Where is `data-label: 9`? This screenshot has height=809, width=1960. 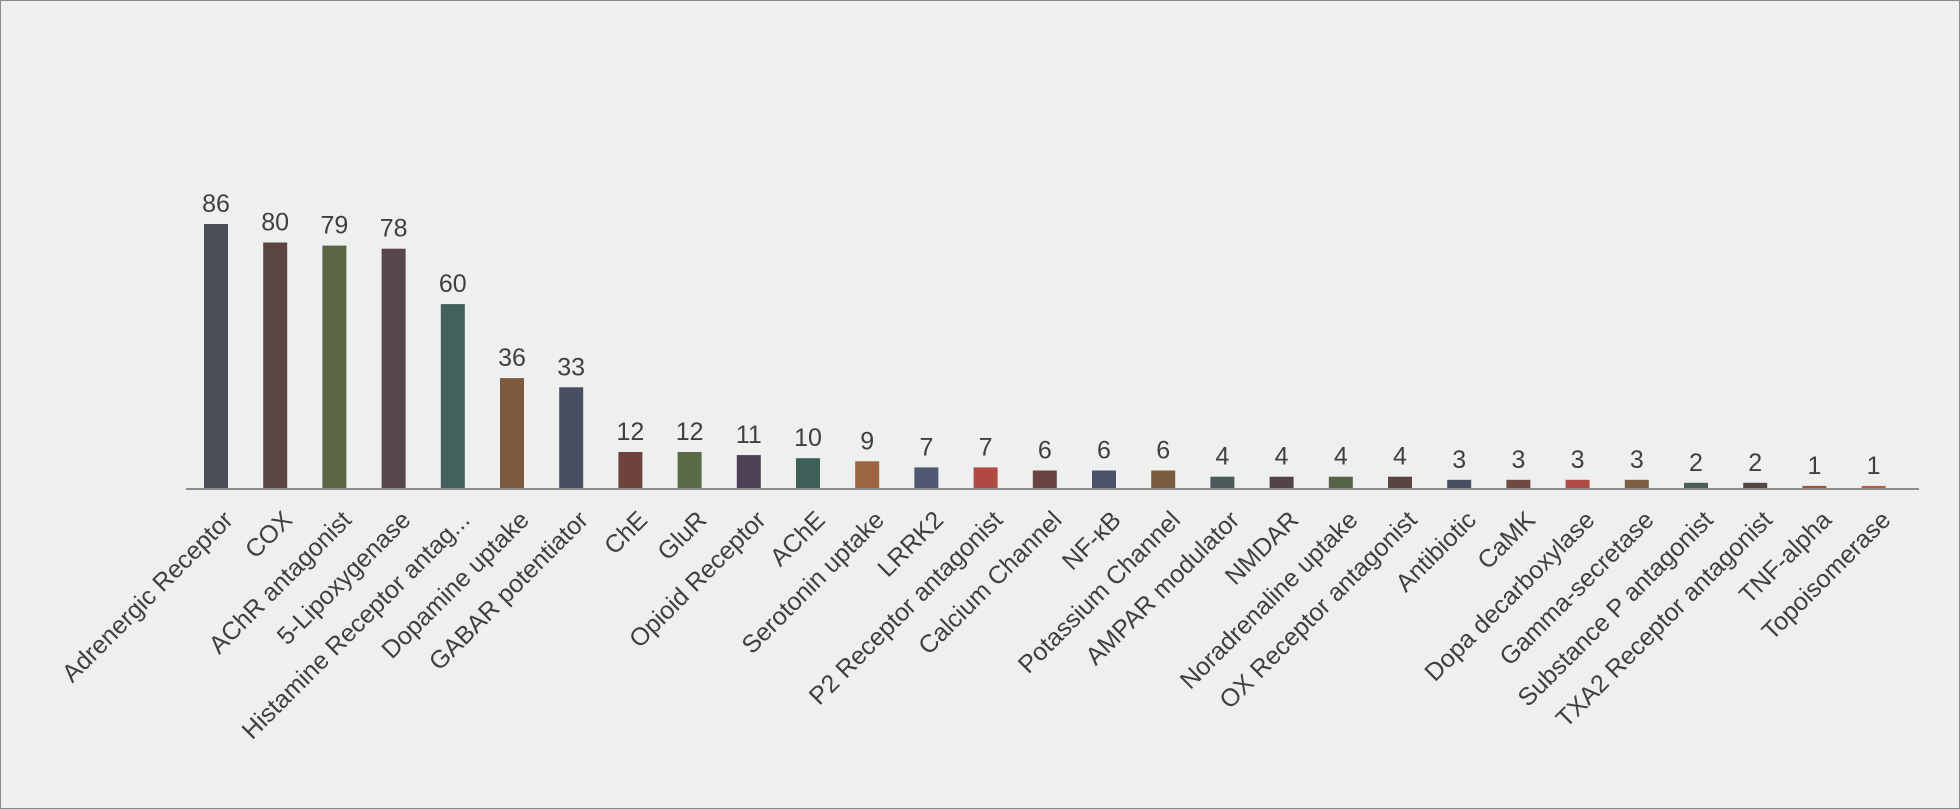 data-label: 9 is located at coordinates (867, 441).